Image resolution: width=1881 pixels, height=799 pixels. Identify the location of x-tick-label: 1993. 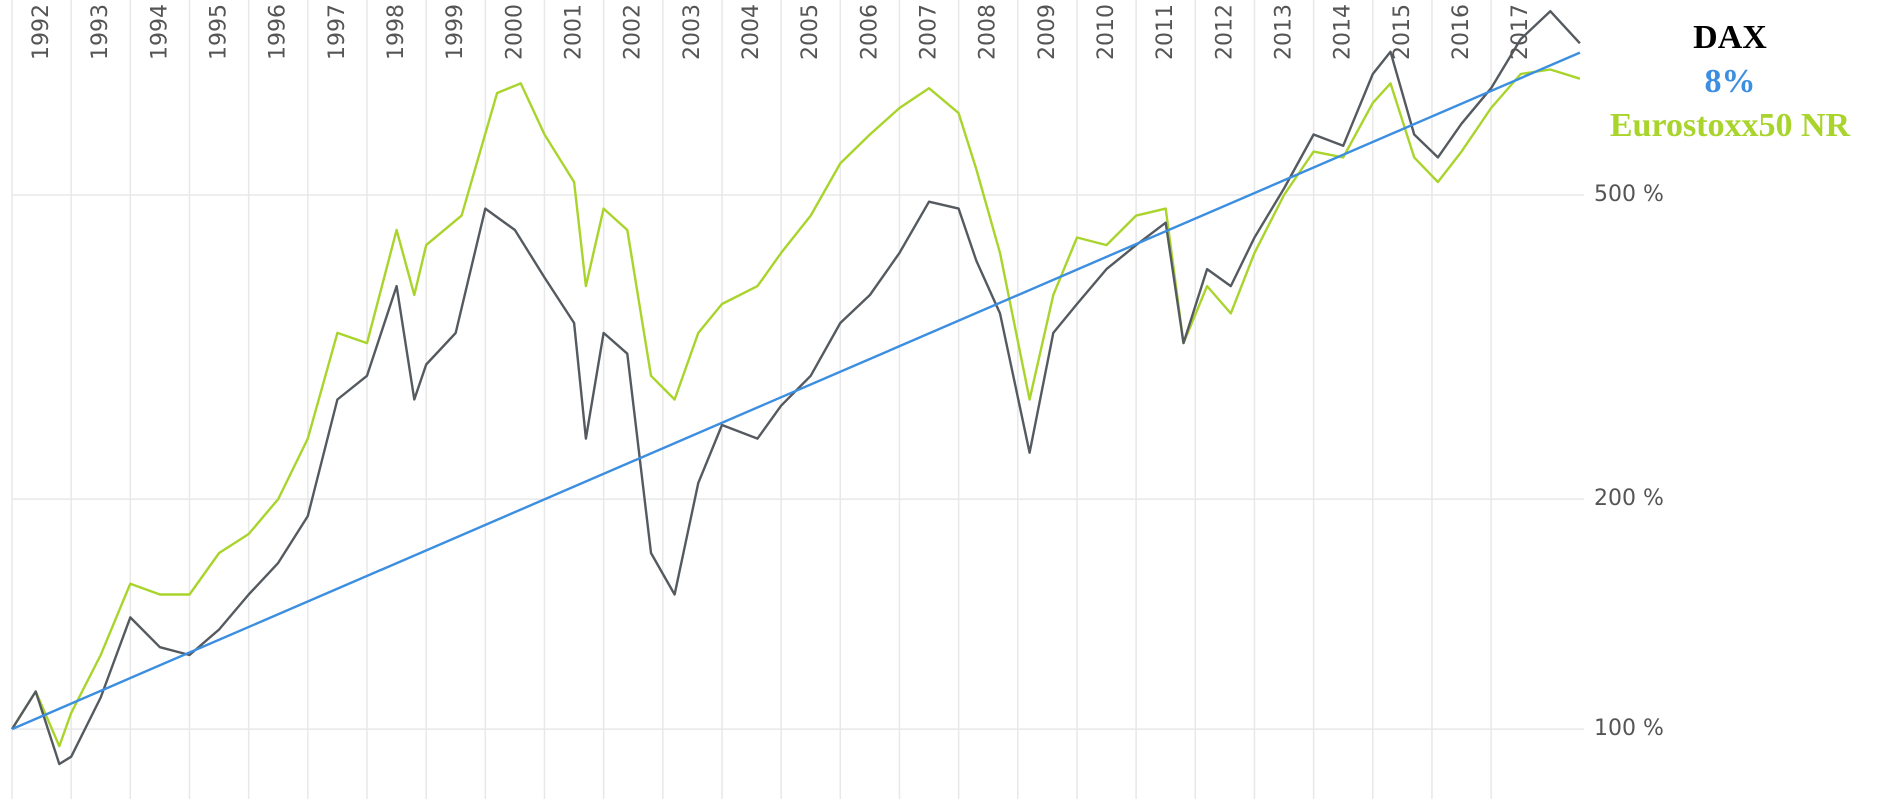
(100, 32).